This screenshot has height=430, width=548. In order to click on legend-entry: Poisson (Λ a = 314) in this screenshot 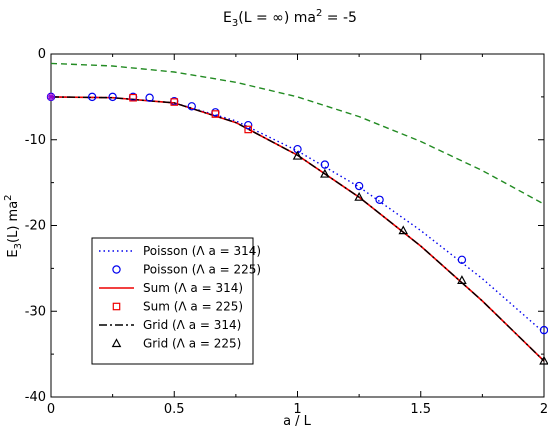, I will do `click(202, 251)`.